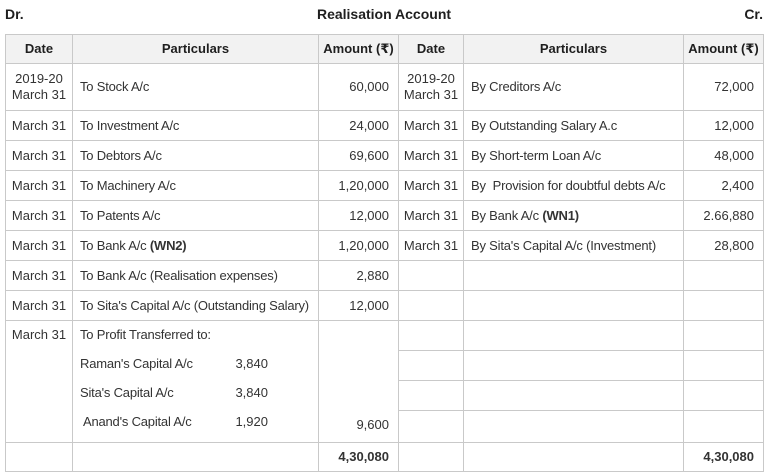 The width and height of the screenshot is (768, 473). Describe the element at coordinates (195, 185) in the screenshot. I see `particulars-cell: To Machinery A/c` at that location.